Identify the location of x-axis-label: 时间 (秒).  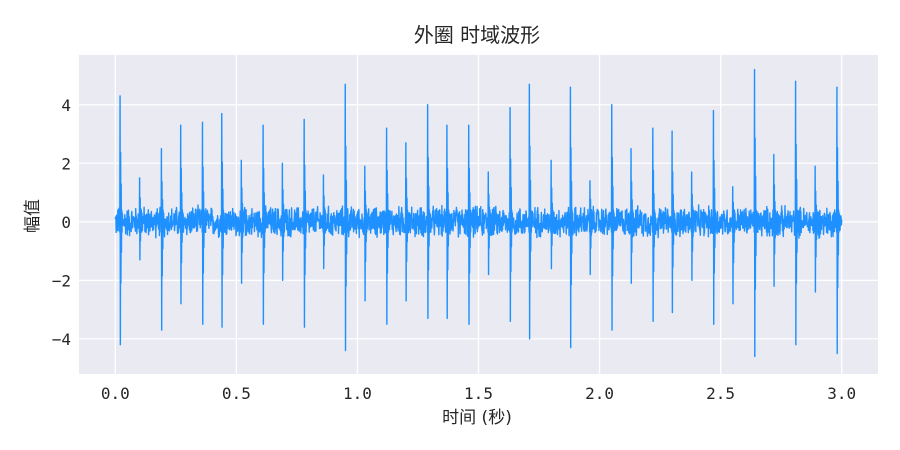
(477, 418).